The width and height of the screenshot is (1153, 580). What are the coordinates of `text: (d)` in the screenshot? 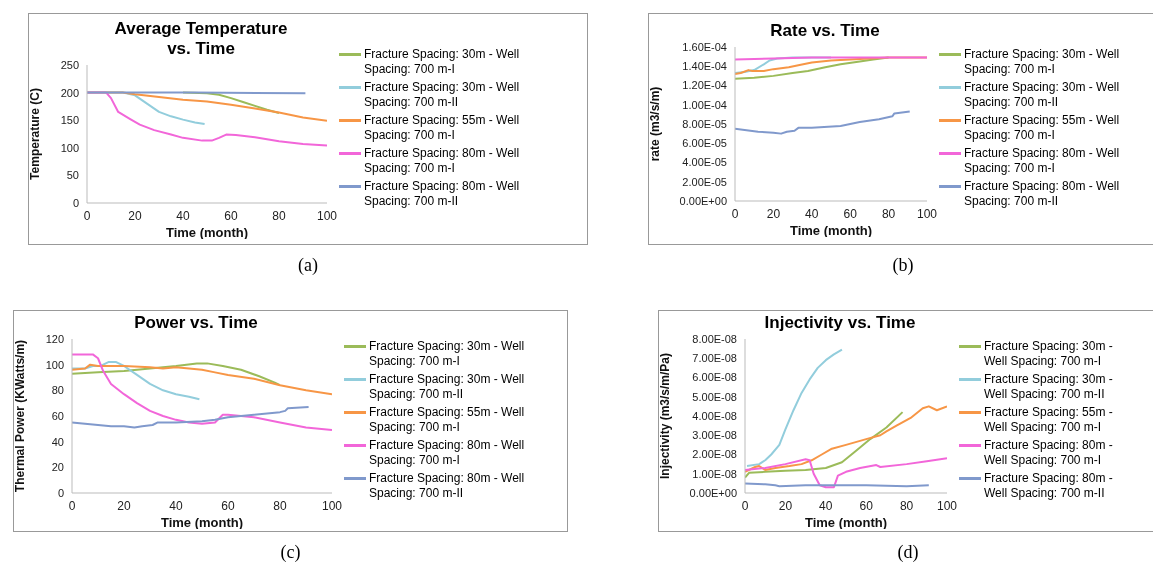 It's located at (908, 552).